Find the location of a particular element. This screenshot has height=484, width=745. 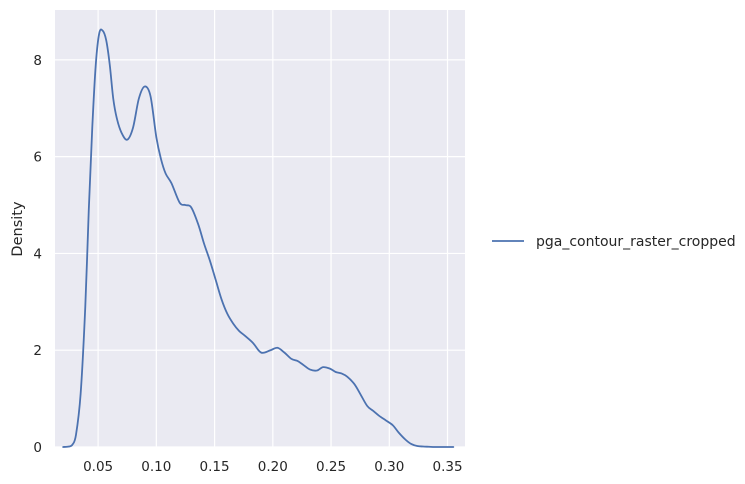

legend: pga_contour_raster_cropped is located at coordinates (614, 242).